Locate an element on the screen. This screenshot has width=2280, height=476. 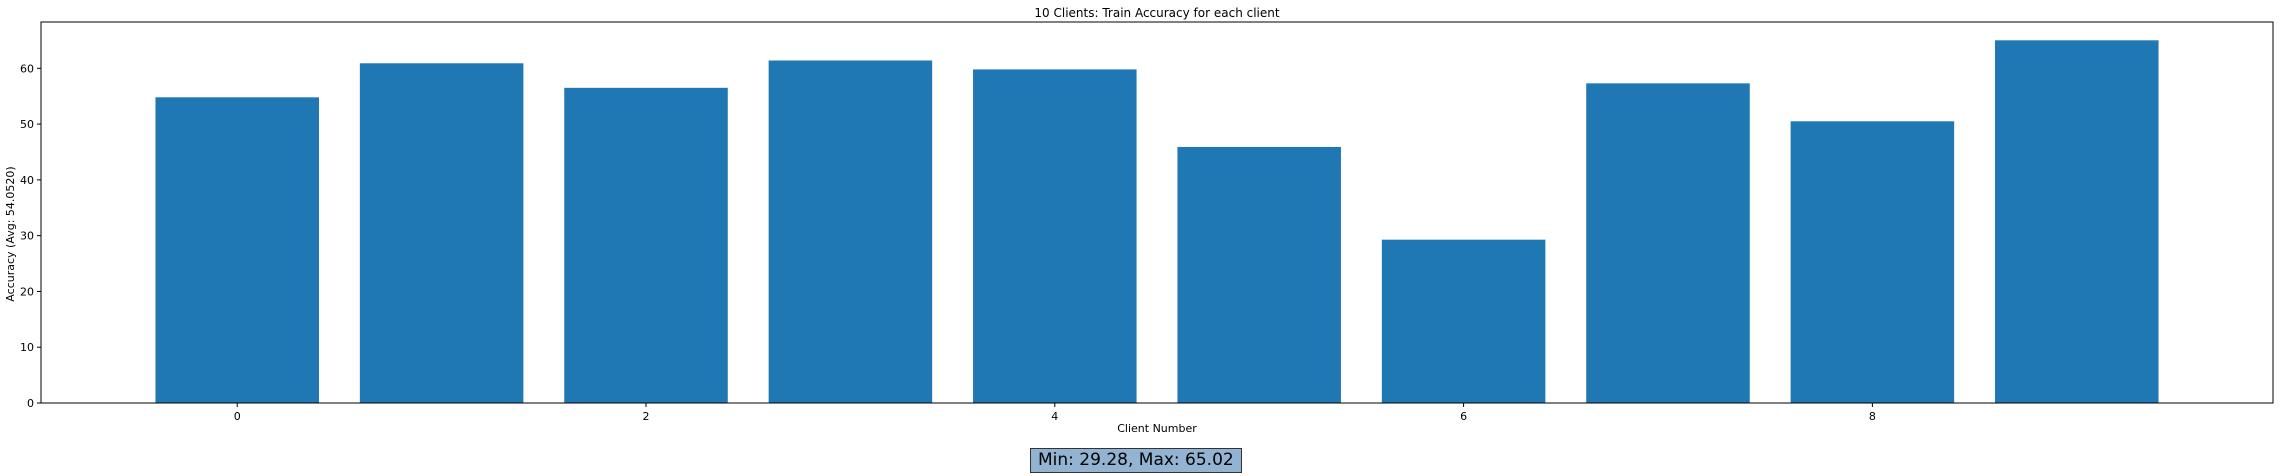
x-axis-ticks: 0 2 4 6 8 is located at coordinates (1055, 413).